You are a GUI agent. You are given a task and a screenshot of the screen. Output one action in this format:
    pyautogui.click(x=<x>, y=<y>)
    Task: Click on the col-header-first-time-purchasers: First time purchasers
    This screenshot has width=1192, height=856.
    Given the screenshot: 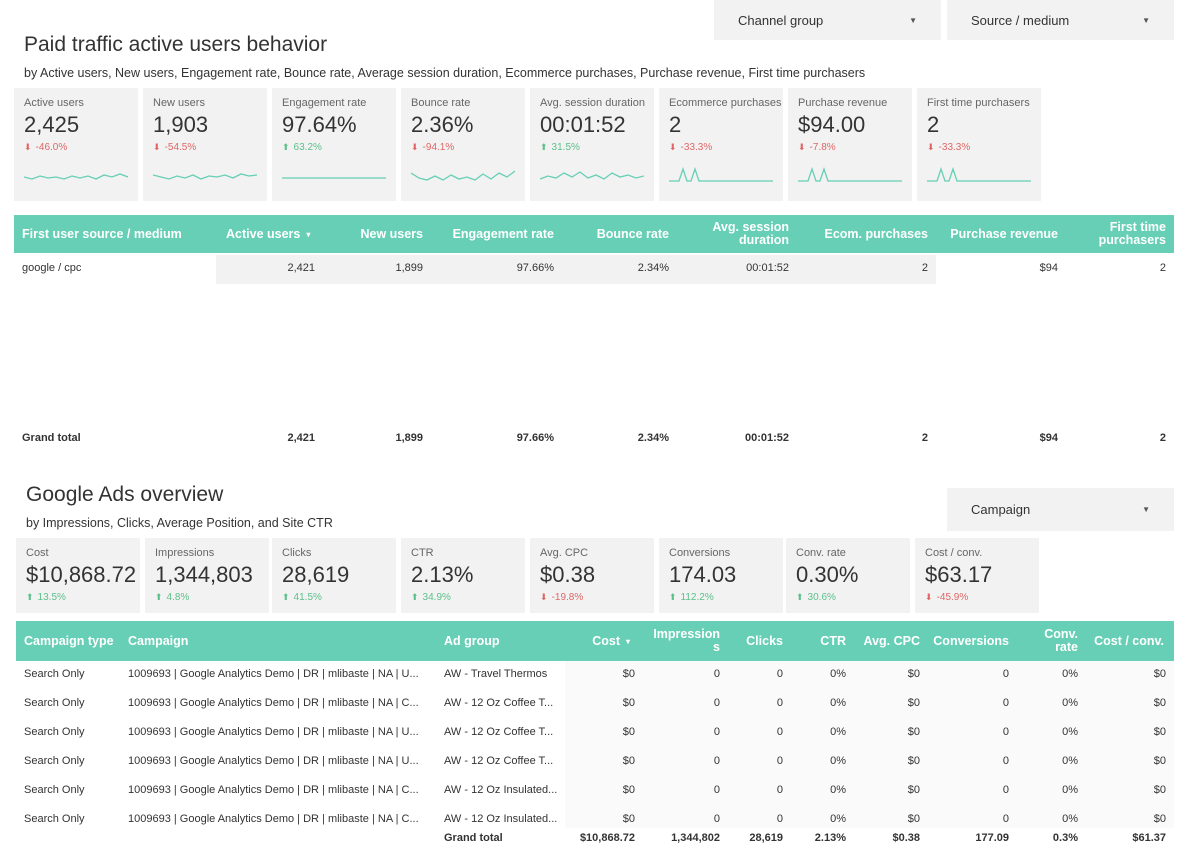 What is the action you would take?
    pyautogui.click(x=1132, y=233)
    